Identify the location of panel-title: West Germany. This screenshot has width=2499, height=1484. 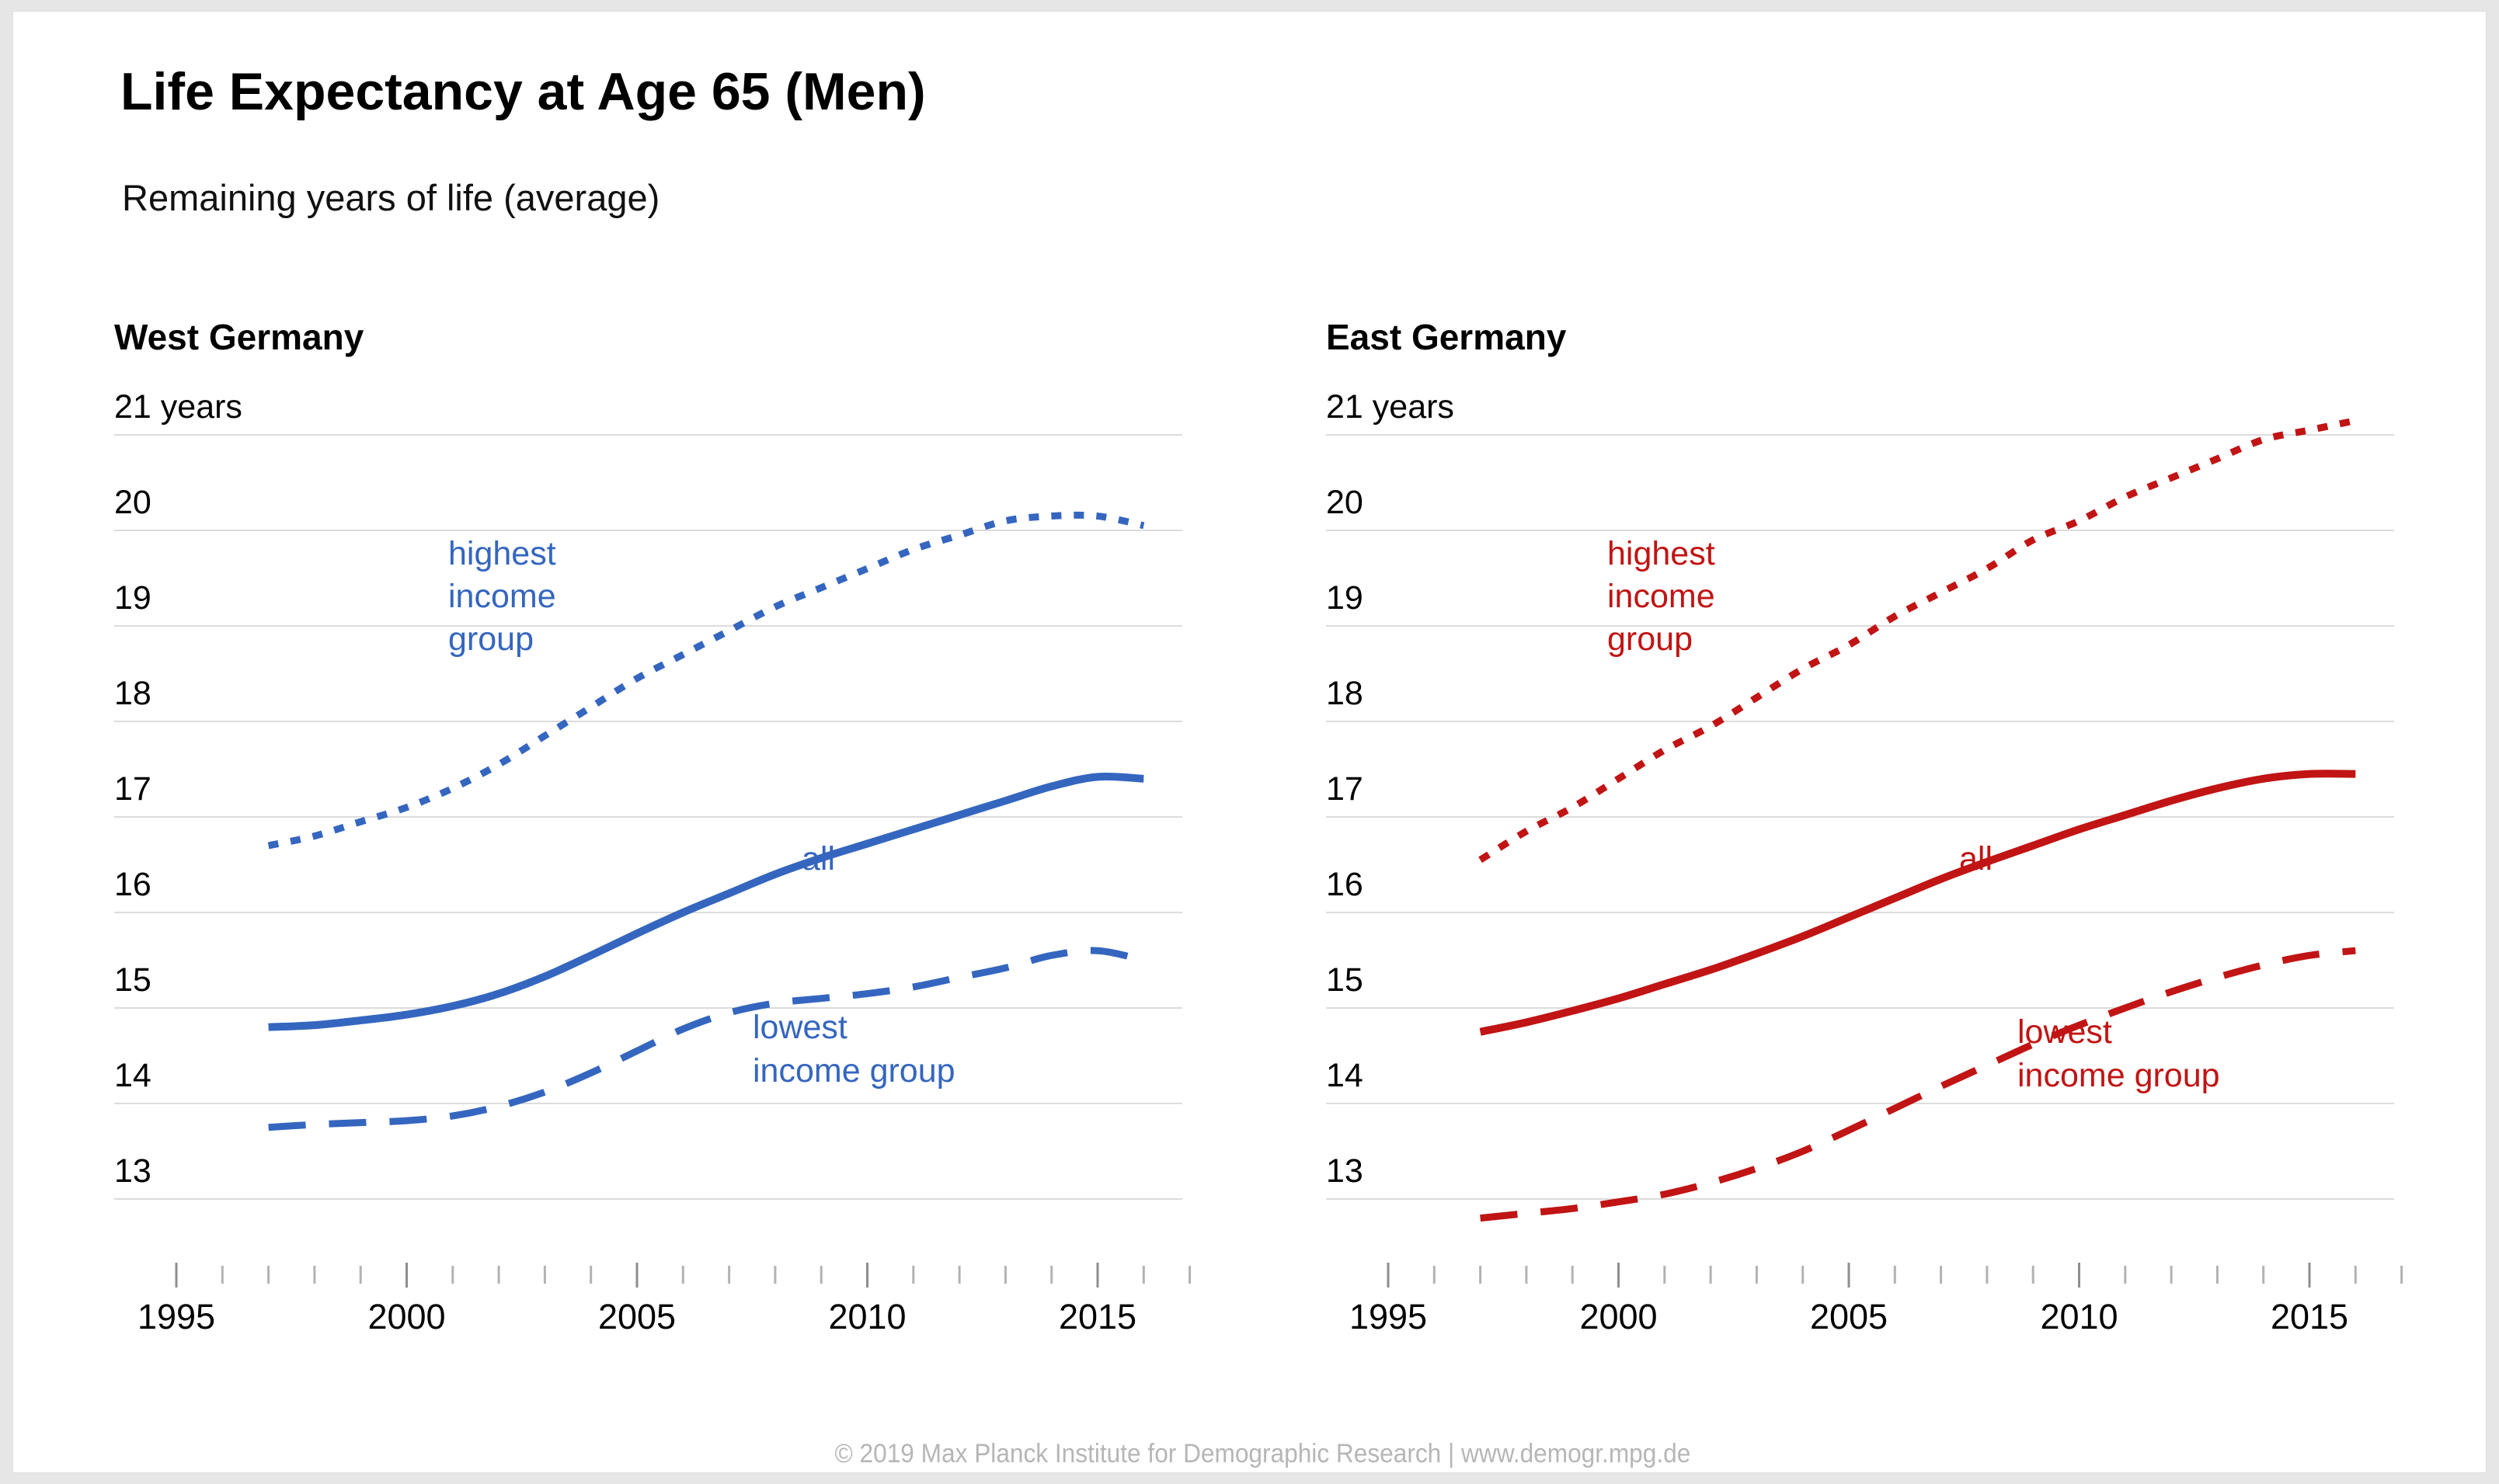
(239, 337).